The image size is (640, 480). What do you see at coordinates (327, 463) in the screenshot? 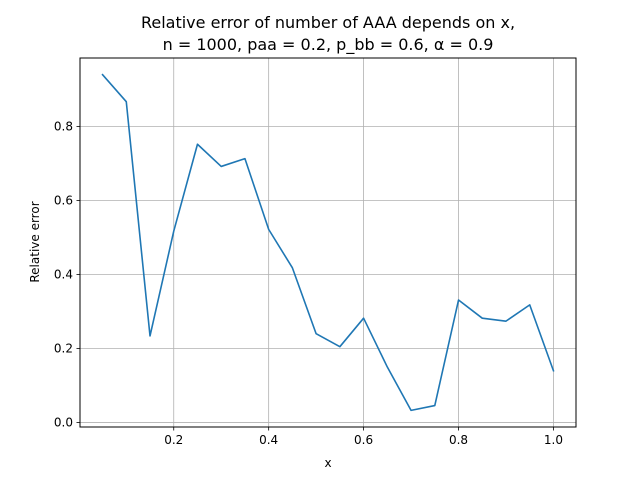
I see `x-axis-label: x` at bounding box center [327, 463].